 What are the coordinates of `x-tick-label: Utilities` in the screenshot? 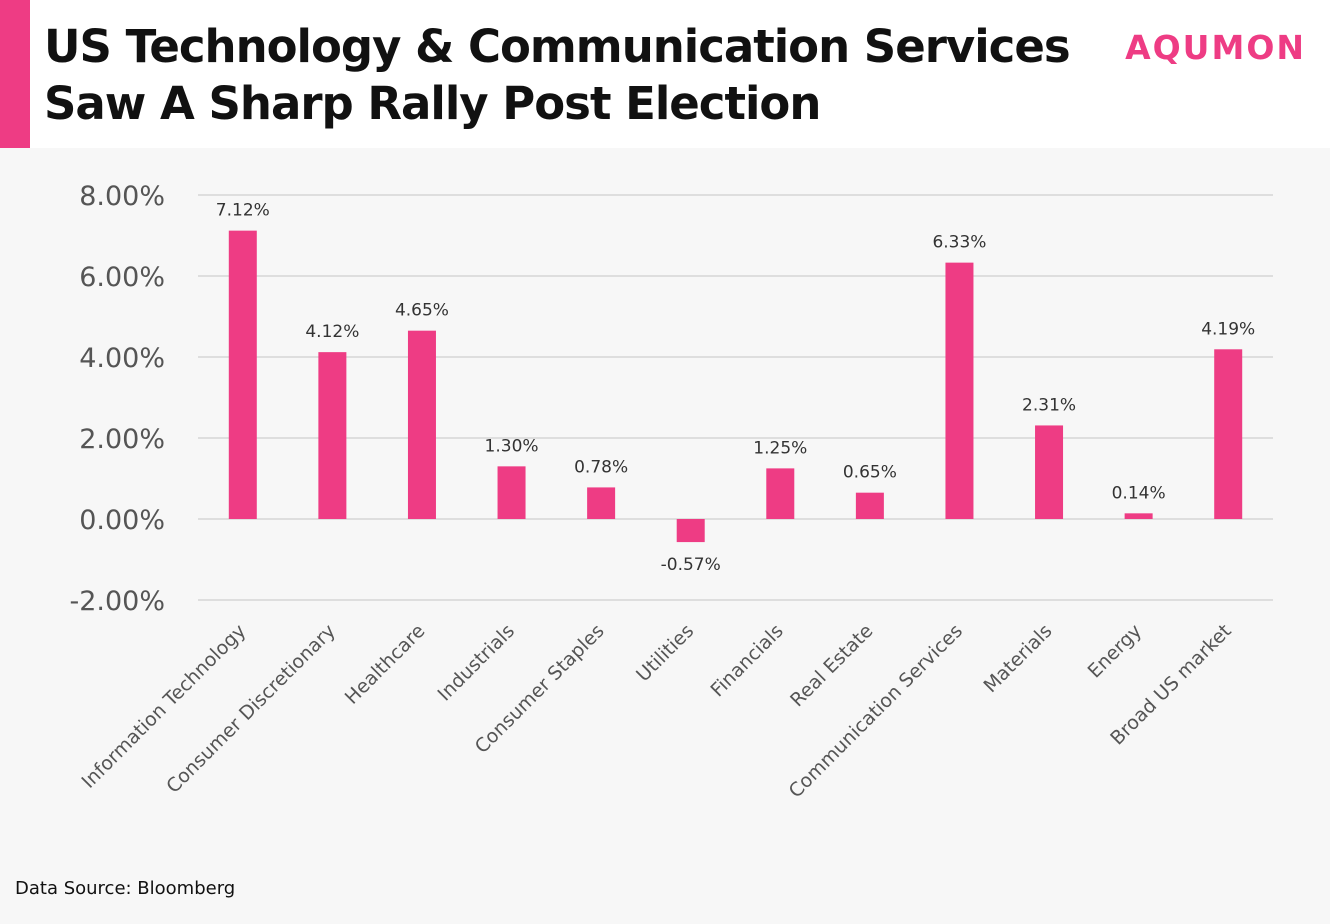 It's located at (665, 653).